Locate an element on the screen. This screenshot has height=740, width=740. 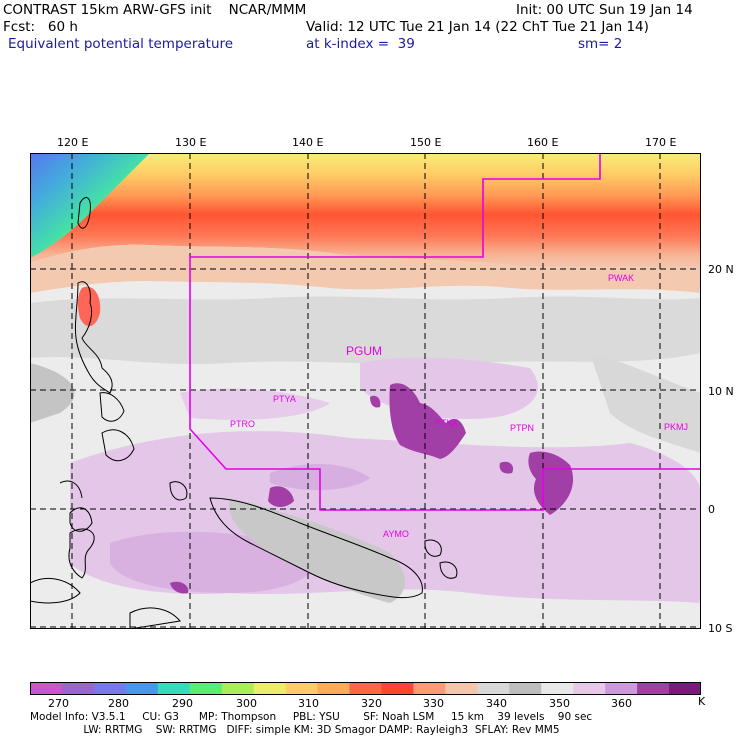
header-smoothing: sm= 2 is located at coordinates (600, 44).